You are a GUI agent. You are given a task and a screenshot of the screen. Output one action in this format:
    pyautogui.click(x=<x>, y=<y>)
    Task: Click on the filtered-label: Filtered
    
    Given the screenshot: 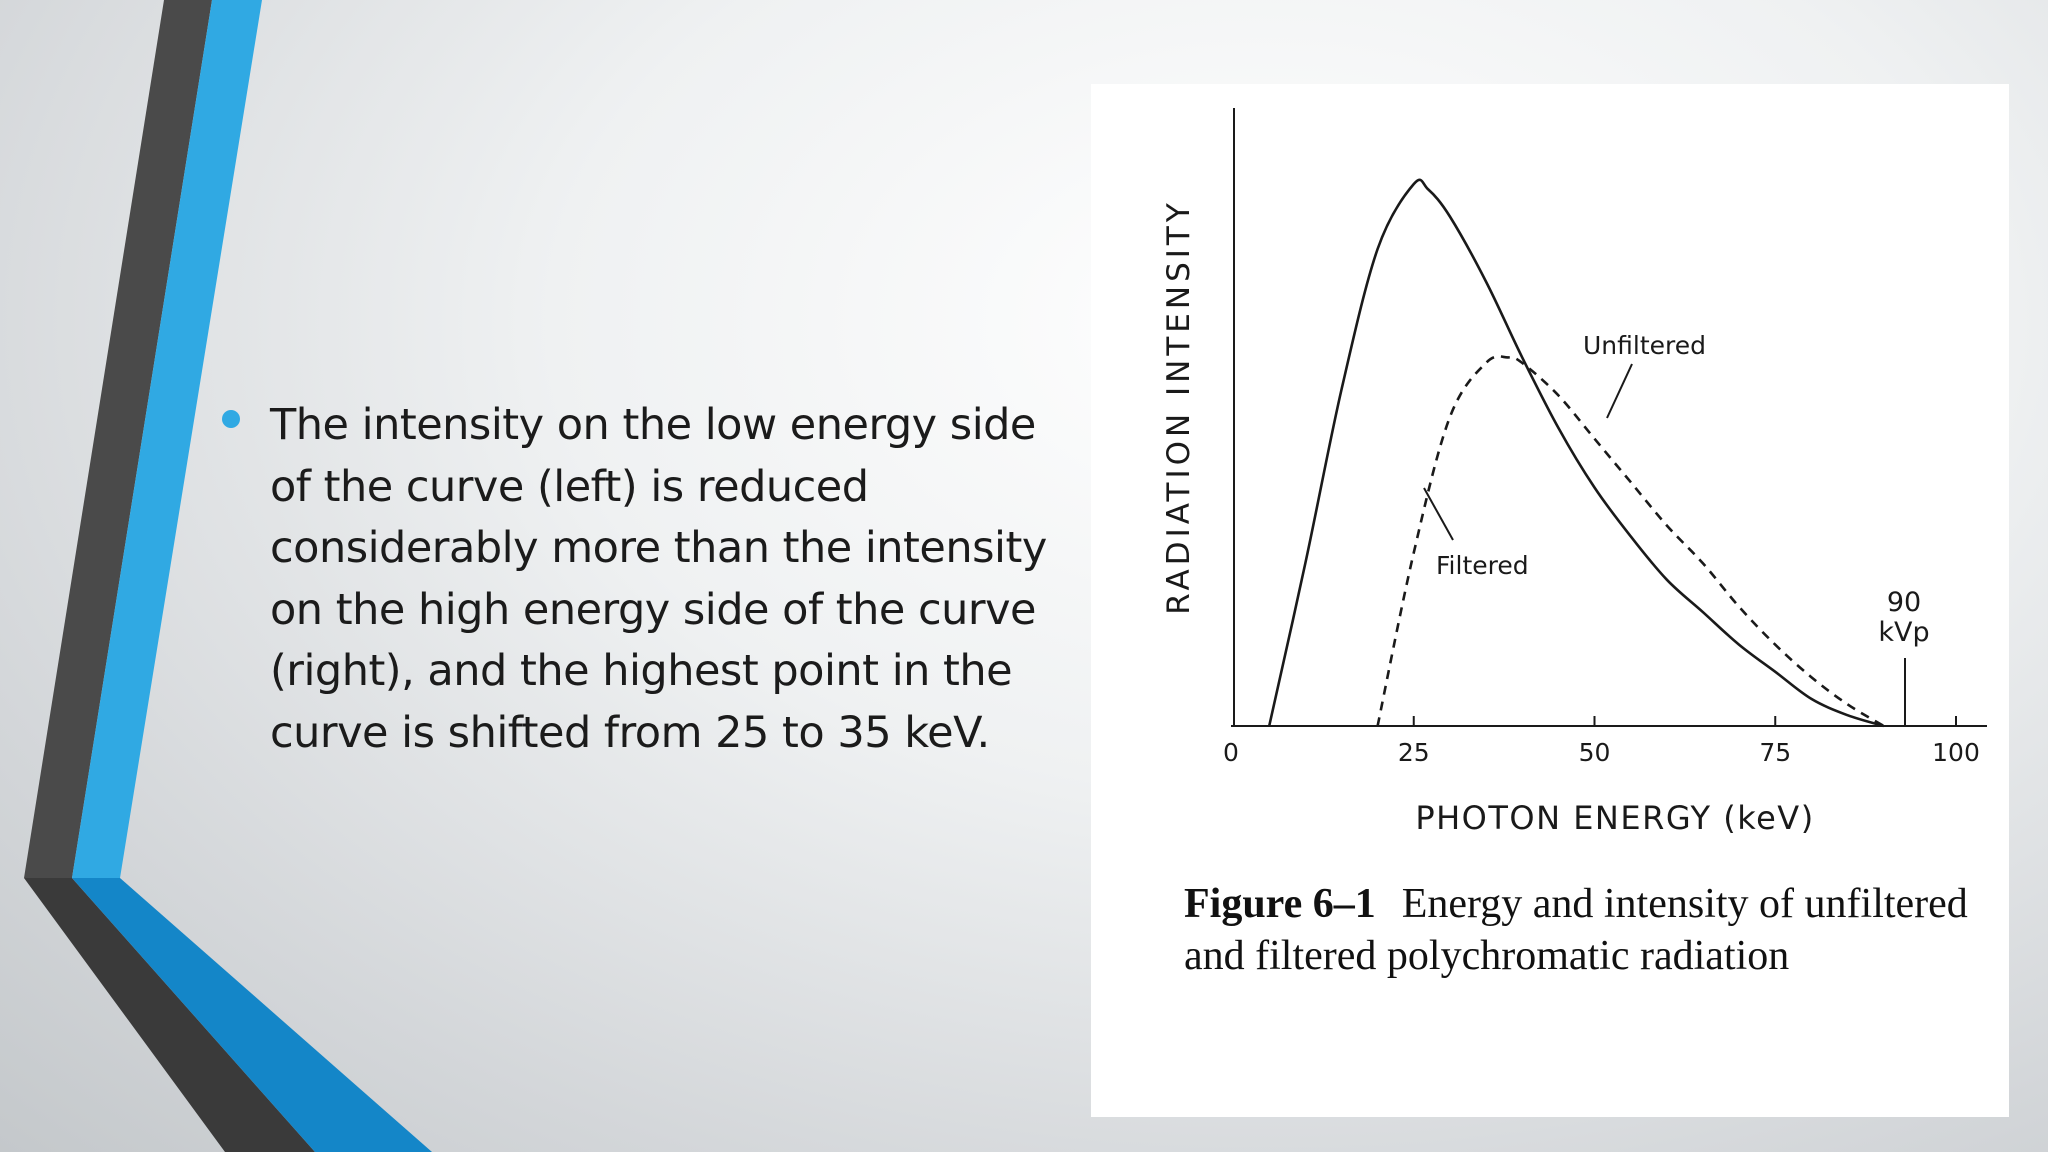 What is the action you would take?
    pyautogui.click(x=1482, y=565)
    